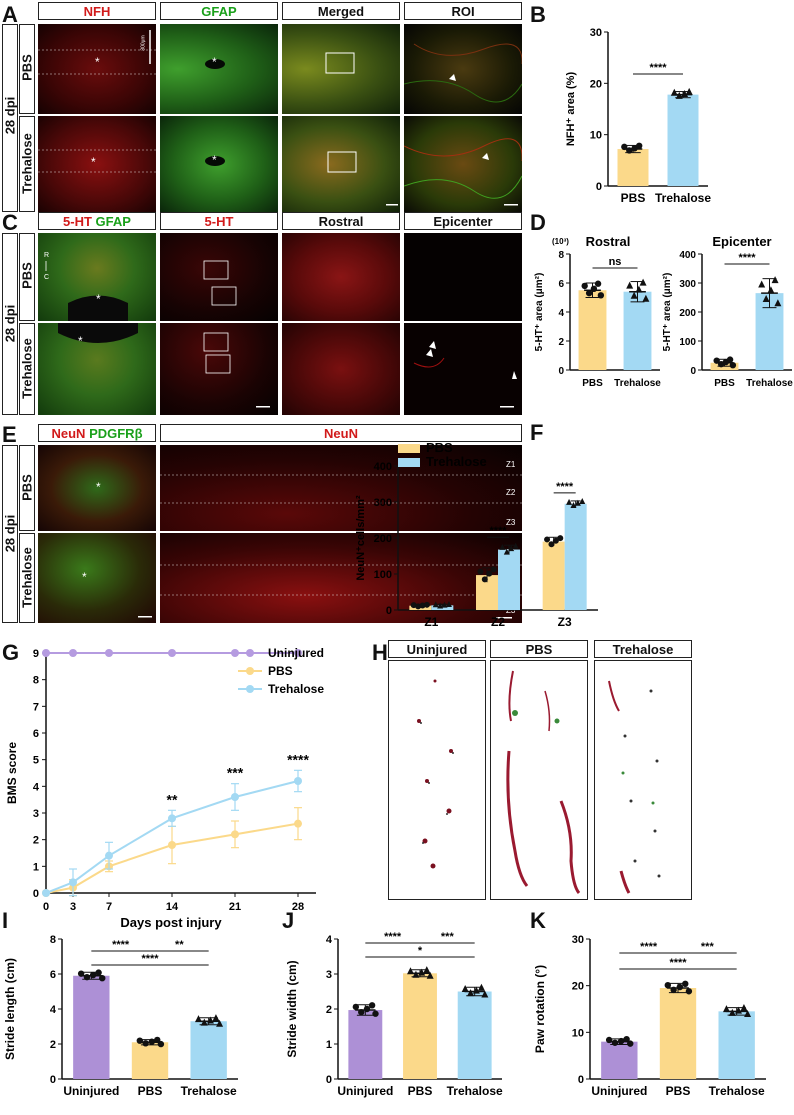  Describe the element at coordinates (538, 14) in the screenshot. I see `panel-letter-b: B` at that location.